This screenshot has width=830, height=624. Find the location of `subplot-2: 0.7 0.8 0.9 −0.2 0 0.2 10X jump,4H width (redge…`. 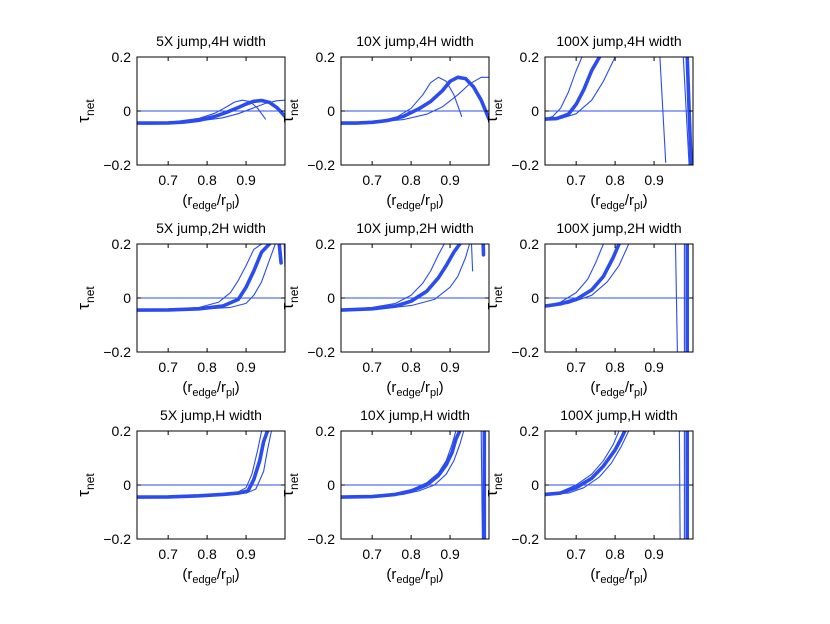

subplot-2: 0.7 0.8 0.9 −0.2 0 0.2 10X jump,4H width (redge… is located at coordinates (384, 122).